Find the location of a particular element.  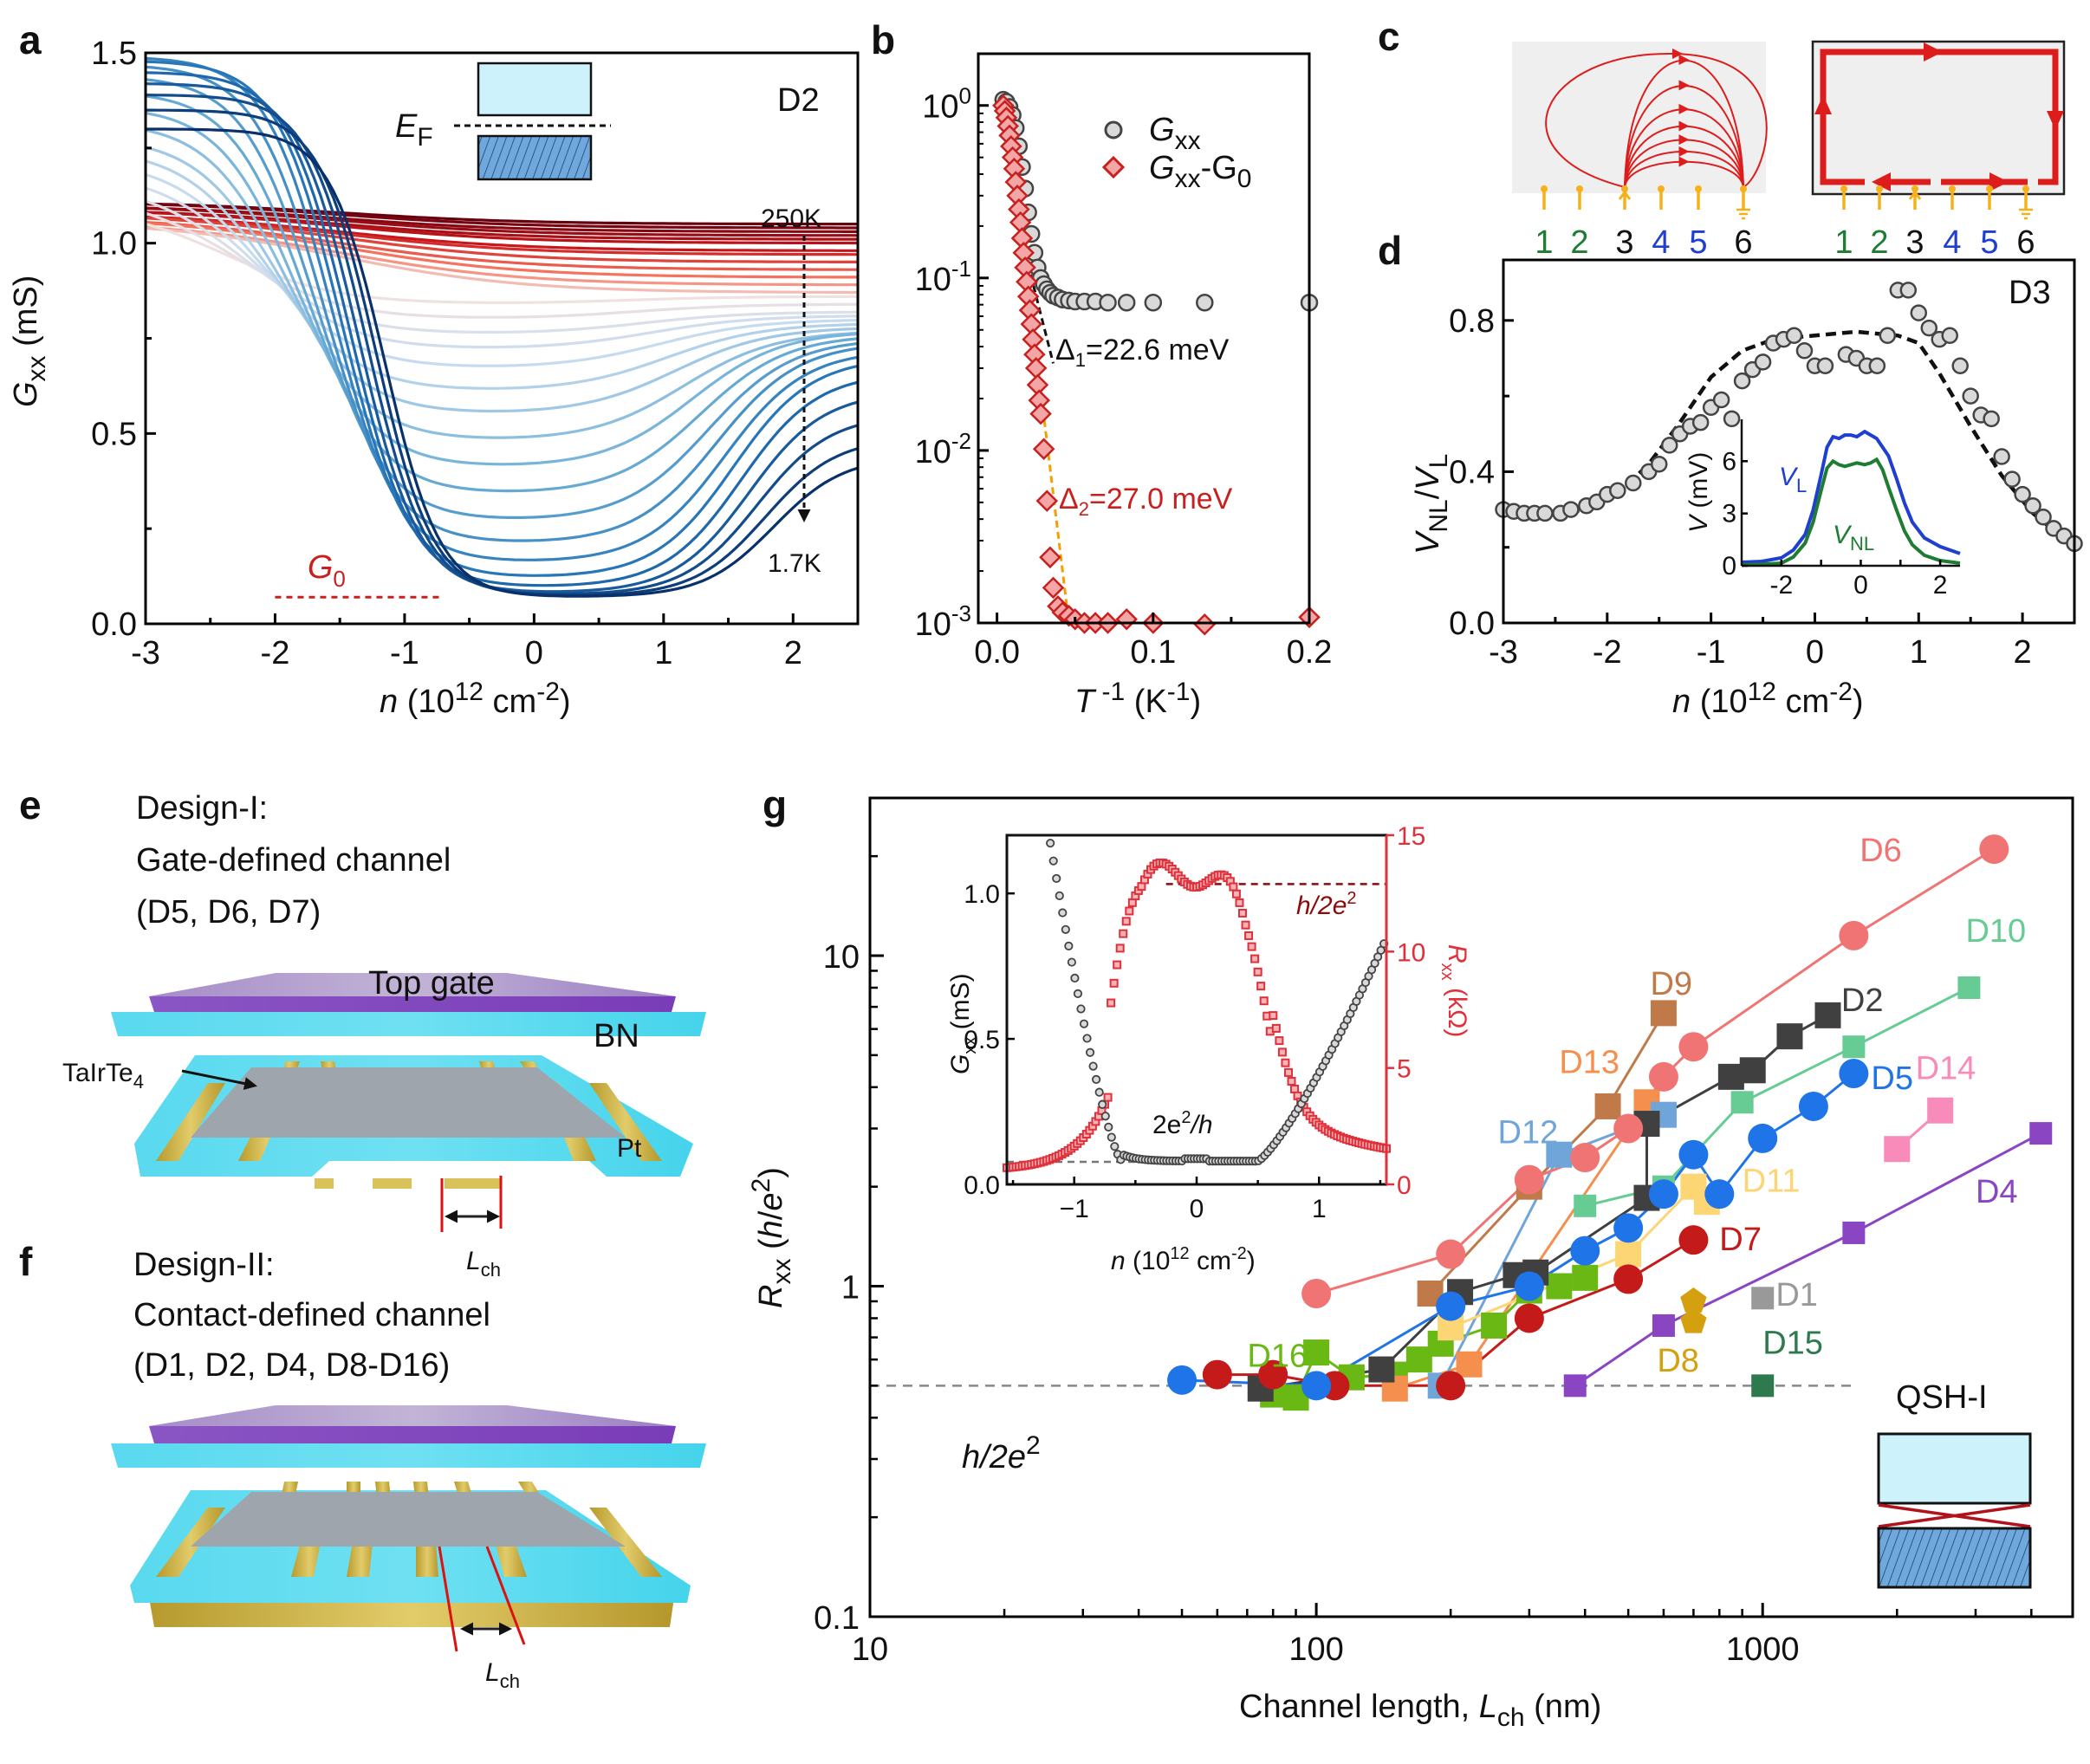

current-arc-outer is located at coordinates (1656, 120).